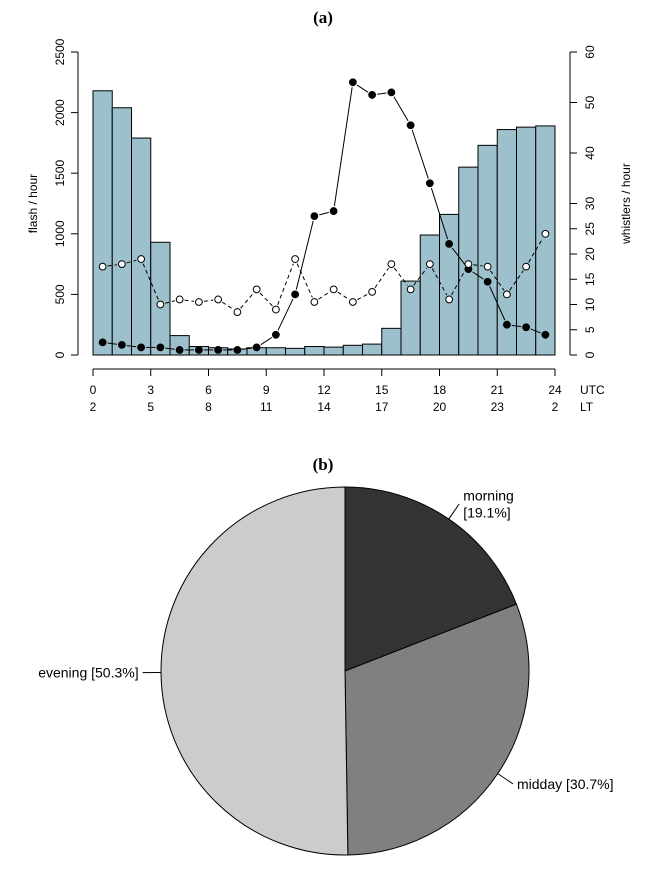 This screenshot has height=882, width=646. What do you see at coordinates (323, 17) in the screenshot?
I see `chart-a-title: (a)` at bounding box center [323, 17].